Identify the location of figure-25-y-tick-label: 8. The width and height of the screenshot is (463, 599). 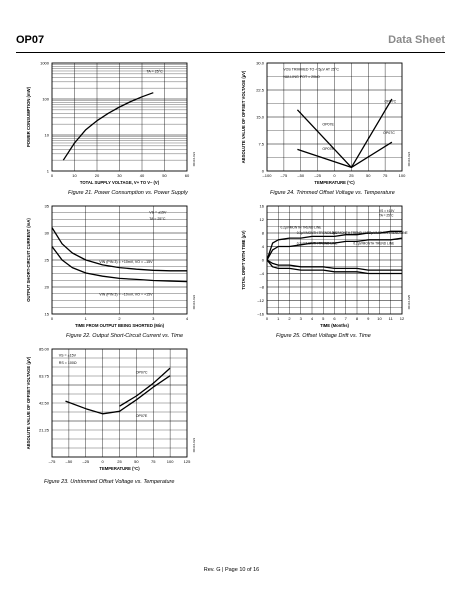
(263, 233).